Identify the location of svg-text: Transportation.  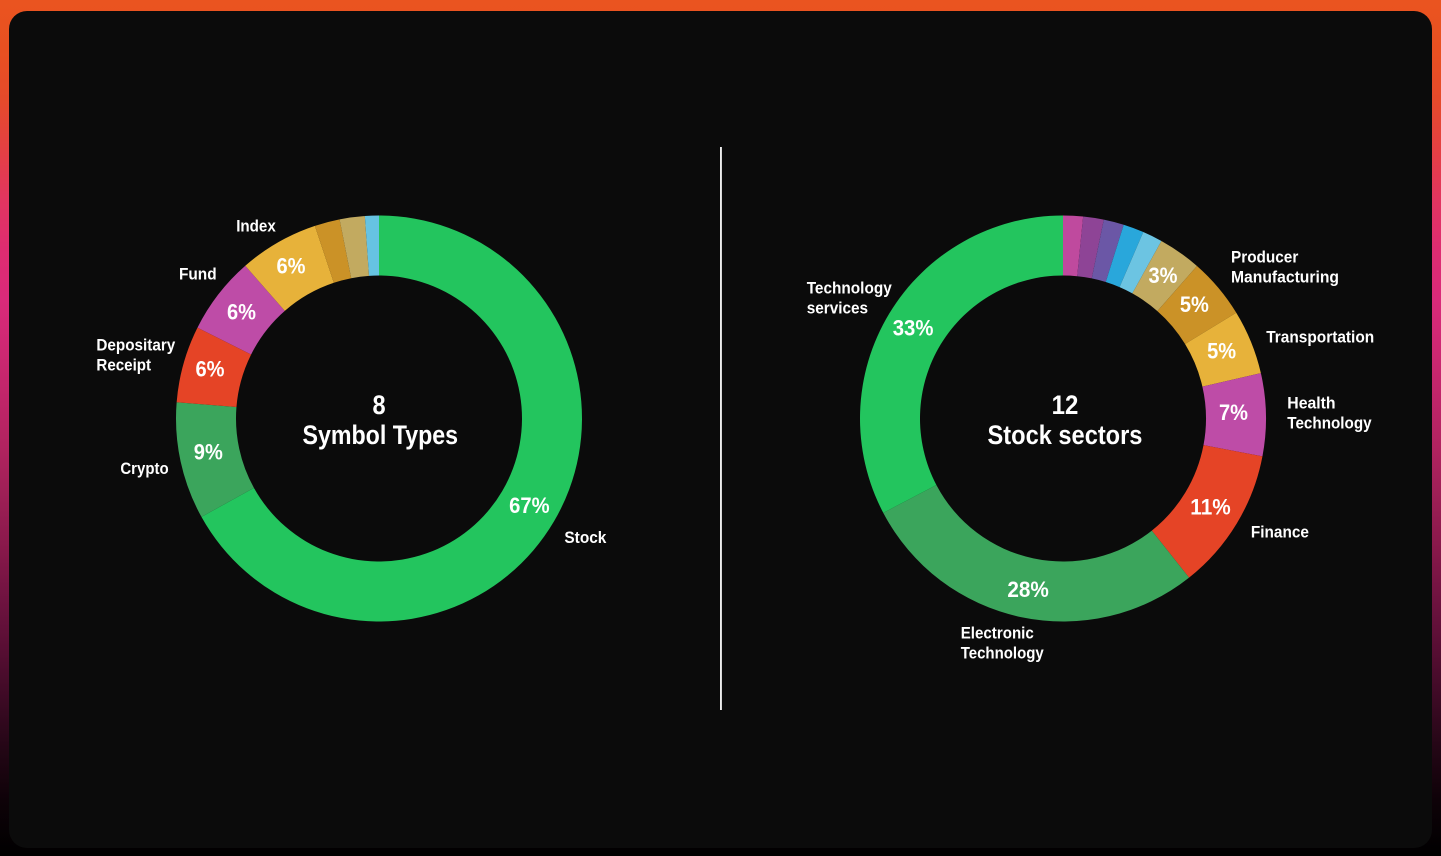
(1320, 337).